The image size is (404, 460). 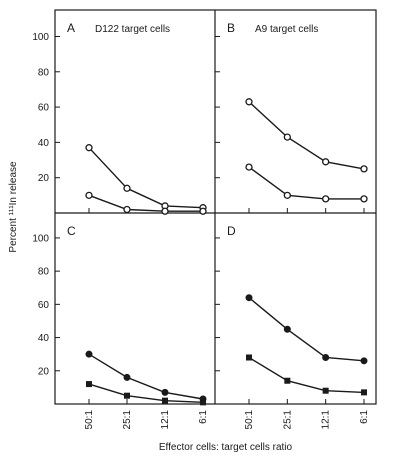 I want to click on panel-letter-d: D, so click(x=231, y=231).